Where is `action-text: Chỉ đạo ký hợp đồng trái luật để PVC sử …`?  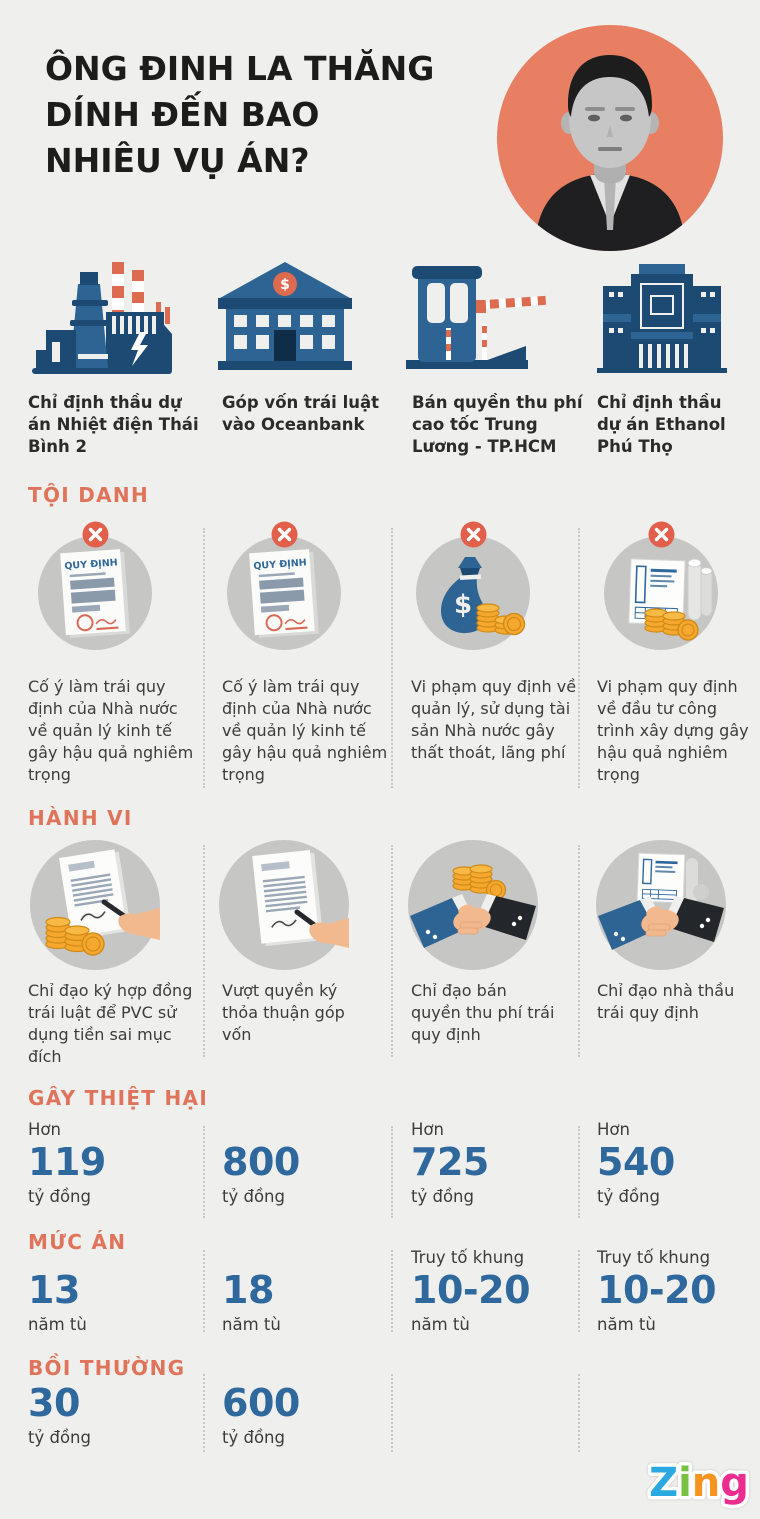
action-text: Chỉ đạo ký hợp đồng trái luật để PVC sử … is located at coordinates (110, 1023).